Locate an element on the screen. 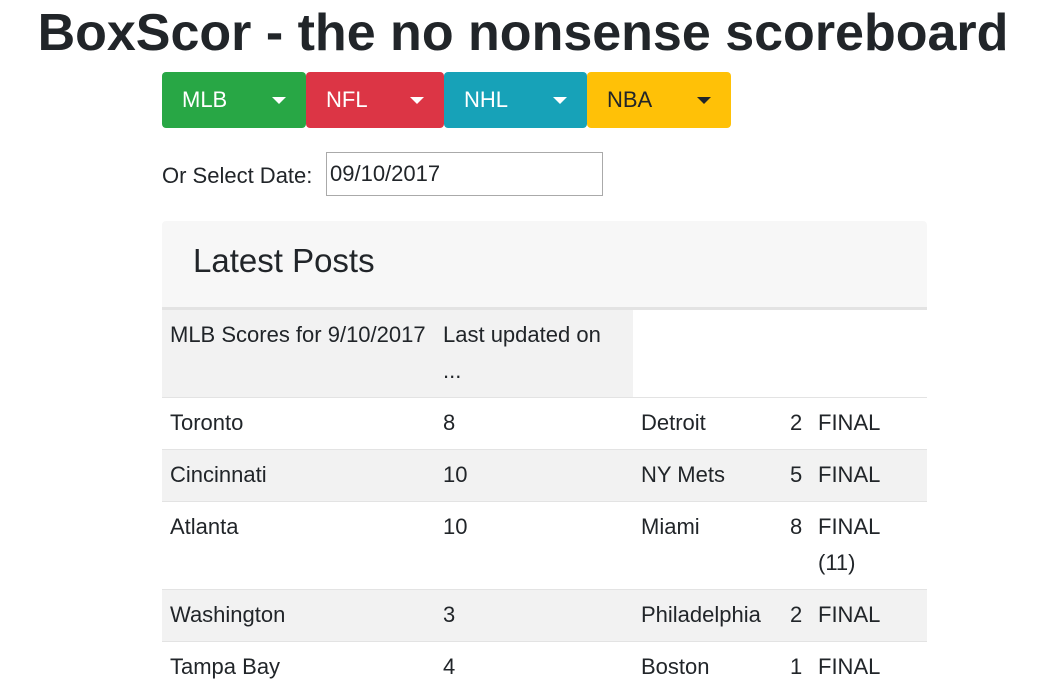 Image resolution: width=1046 pixels, height=693 pixels. card-header: Latest Posts is located at coordinates (544, 265).